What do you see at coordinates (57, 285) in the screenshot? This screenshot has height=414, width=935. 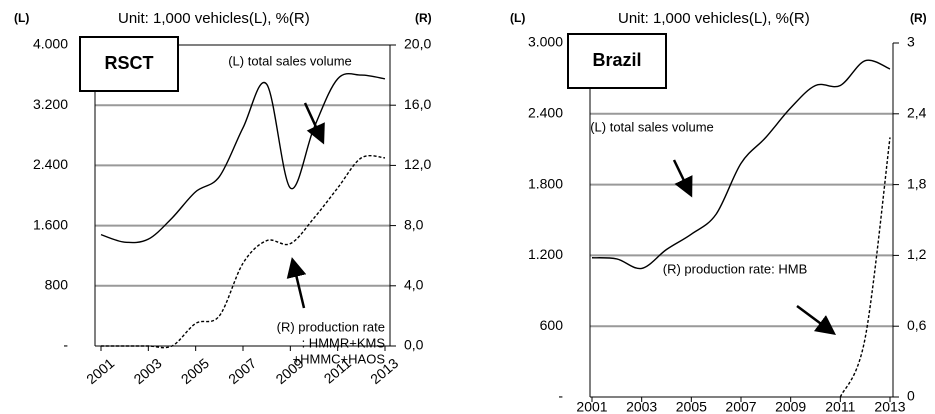 I see `y-tick-label: 800` at bounding box center [57, 285].